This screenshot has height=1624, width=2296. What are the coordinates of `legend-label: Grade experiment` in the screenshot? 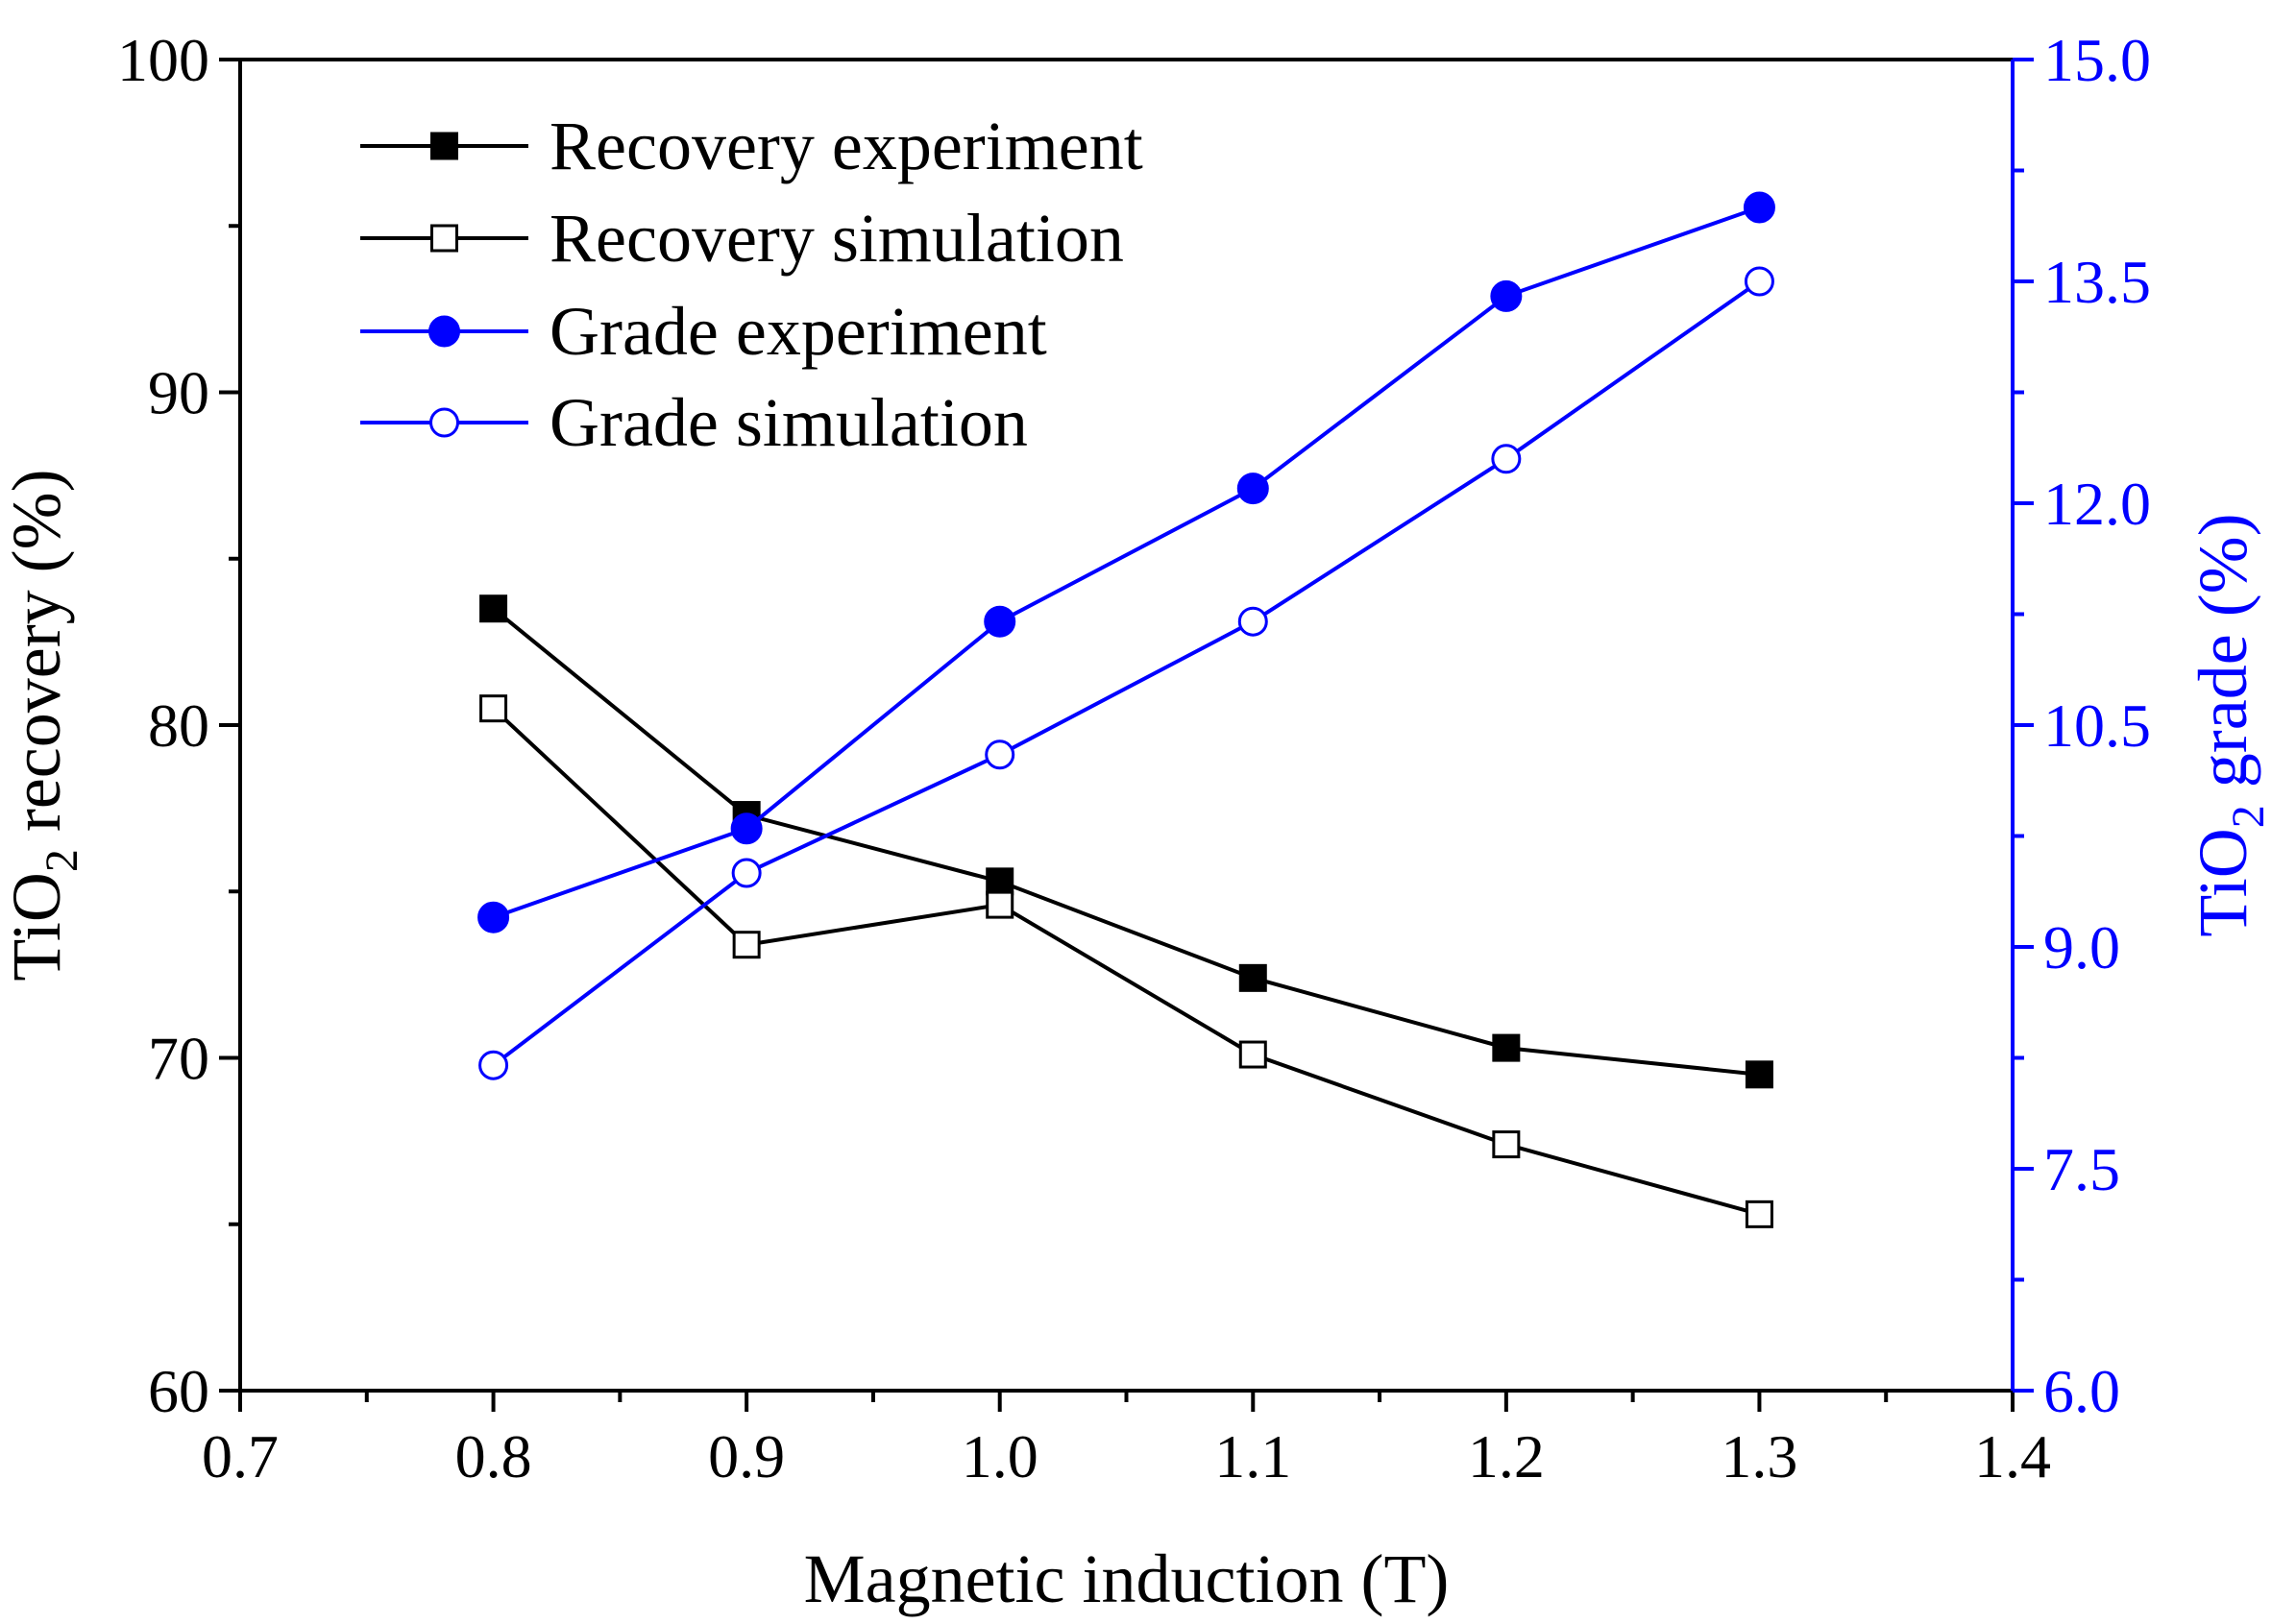 It's located at (798, 331).